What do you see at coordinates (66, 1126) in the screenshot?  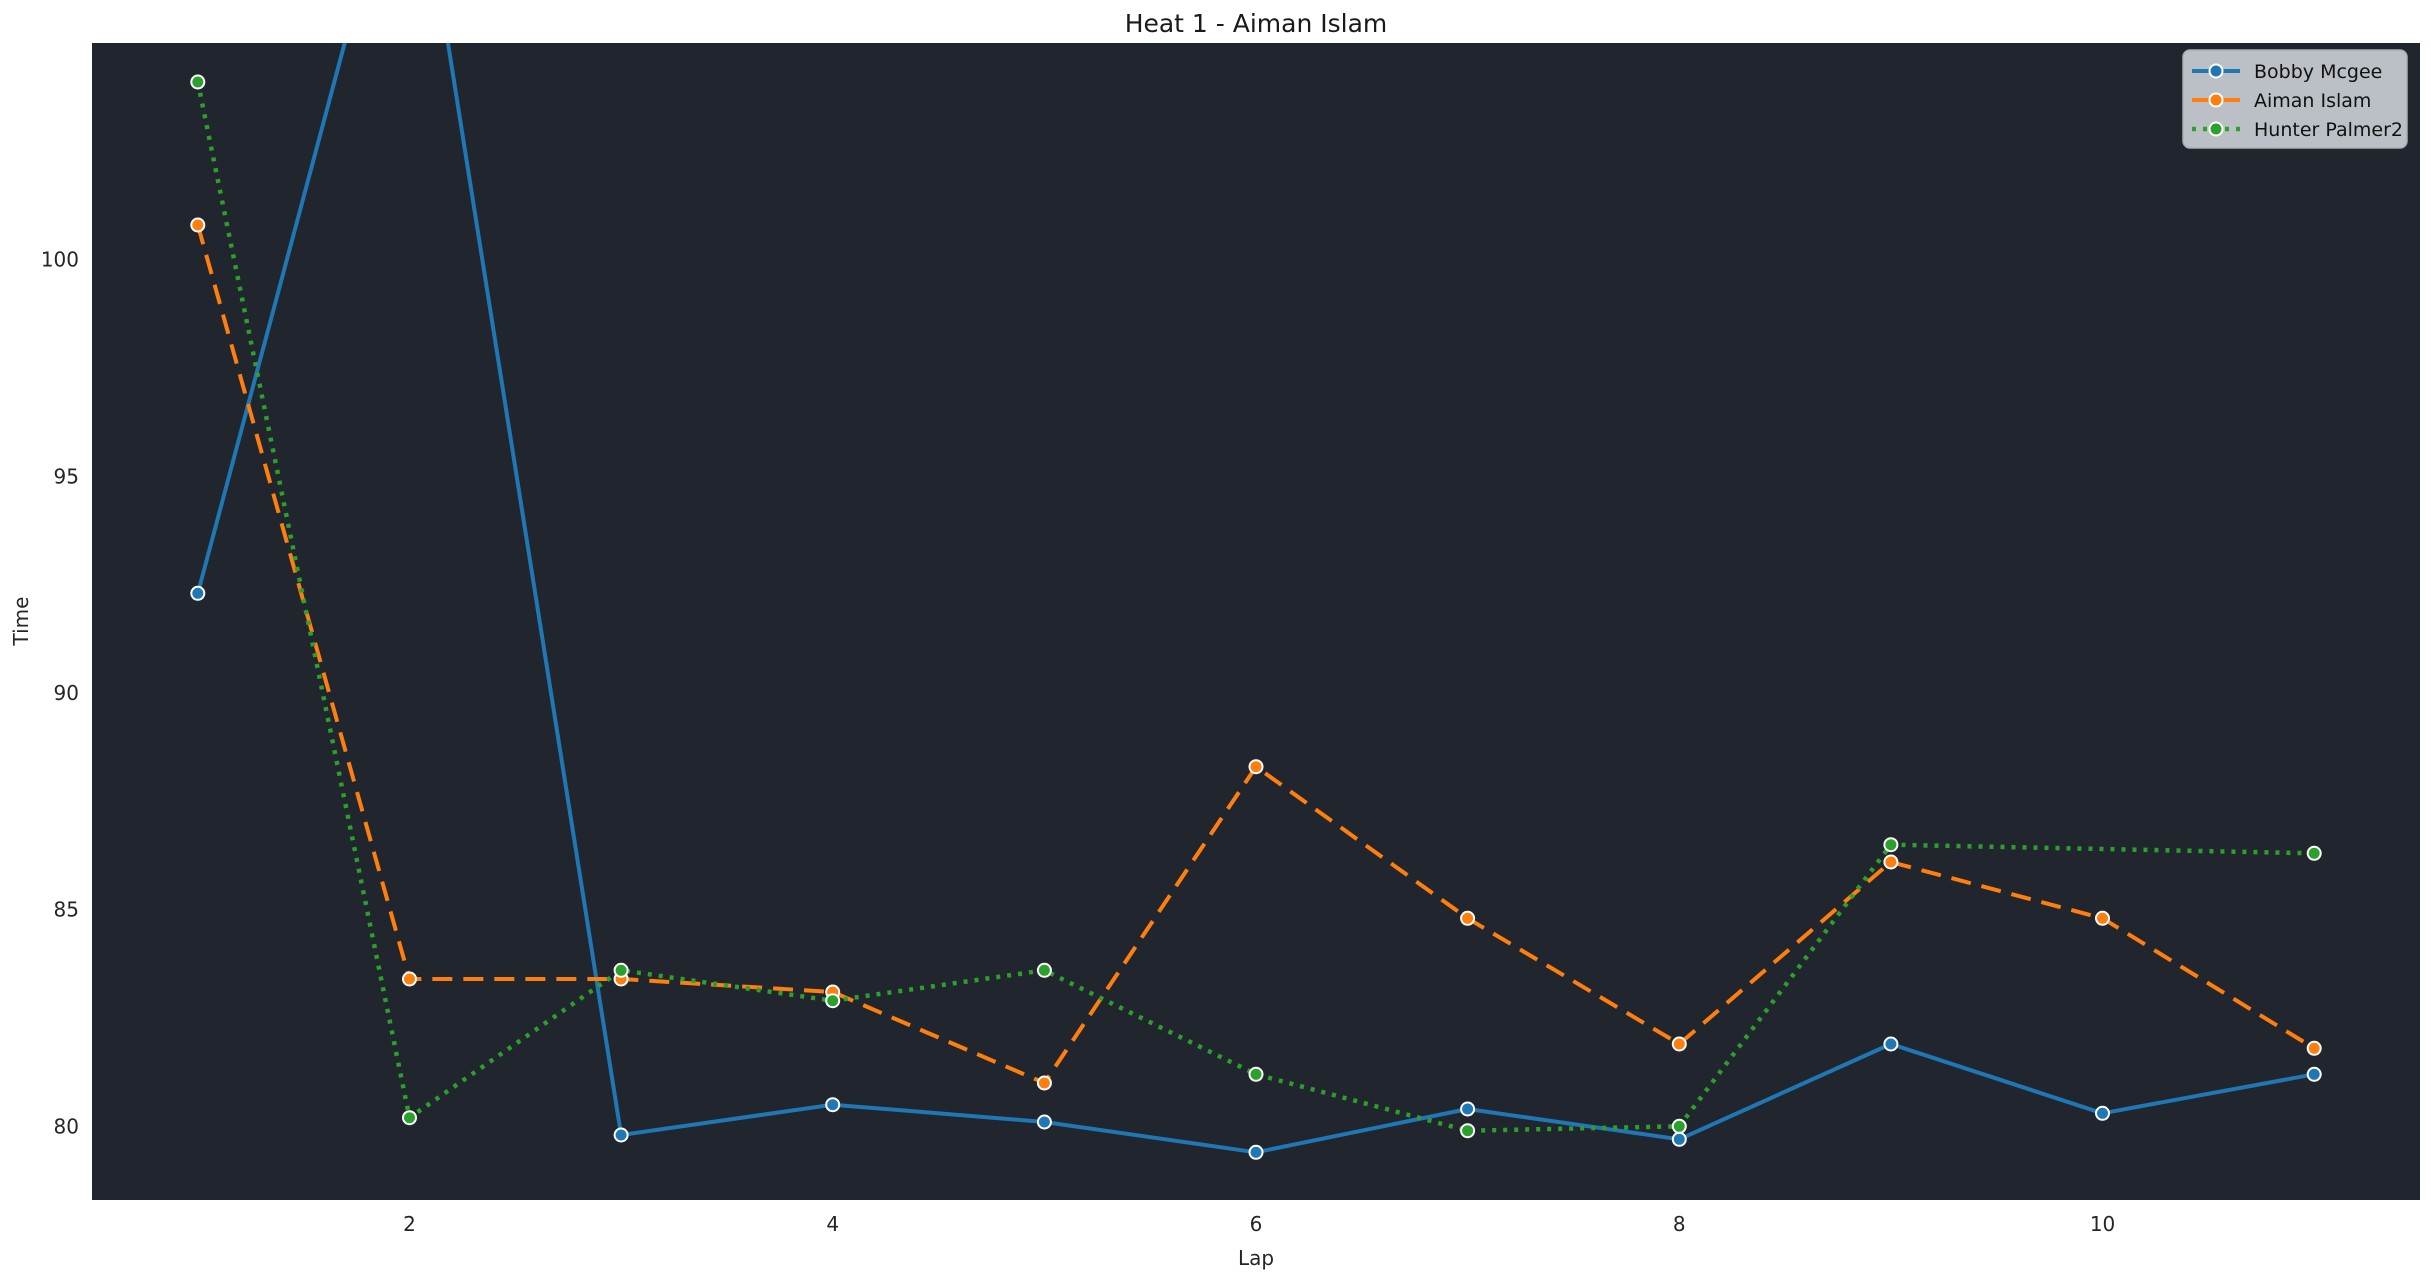 I see `y-tick-label: 80` at bounding box center [66, 1126].